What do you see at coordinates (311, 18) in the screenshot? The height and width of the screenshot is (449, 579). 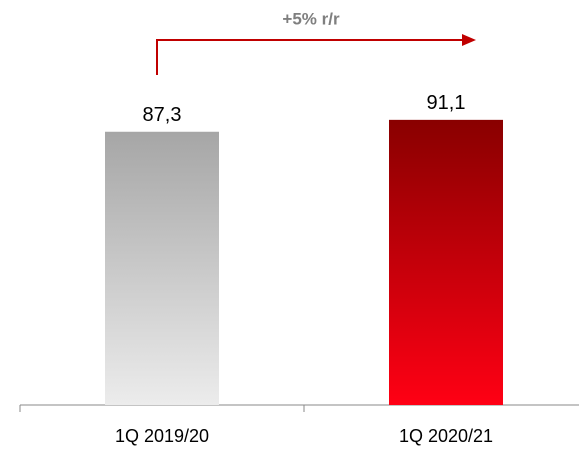 I see `annotation: +5% r/r` at bounding box center [311, 18].